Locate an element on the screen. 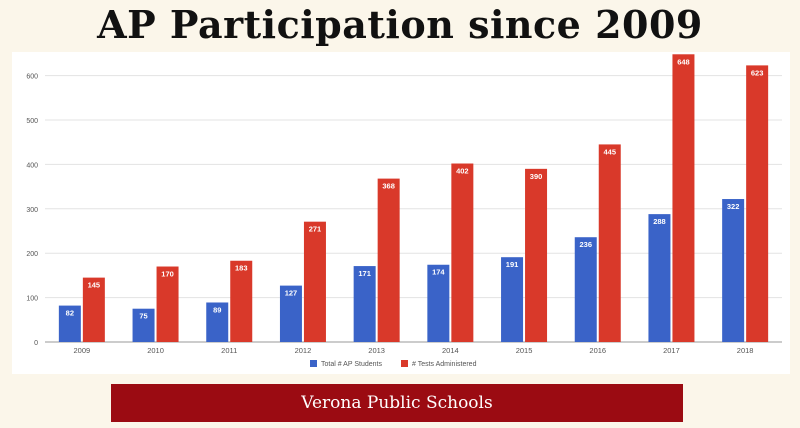 The width and height of the screenshot is (800, 428). legend-label-tests: # Tests Administered is located at coordinates (444, 364).